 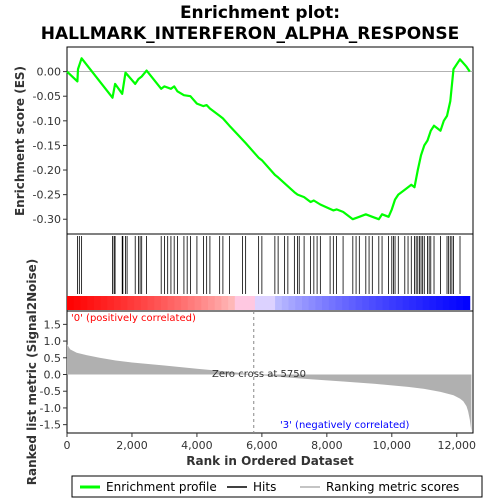 I want to click on xtick-label: 8,000, so click(x=327, y=445).